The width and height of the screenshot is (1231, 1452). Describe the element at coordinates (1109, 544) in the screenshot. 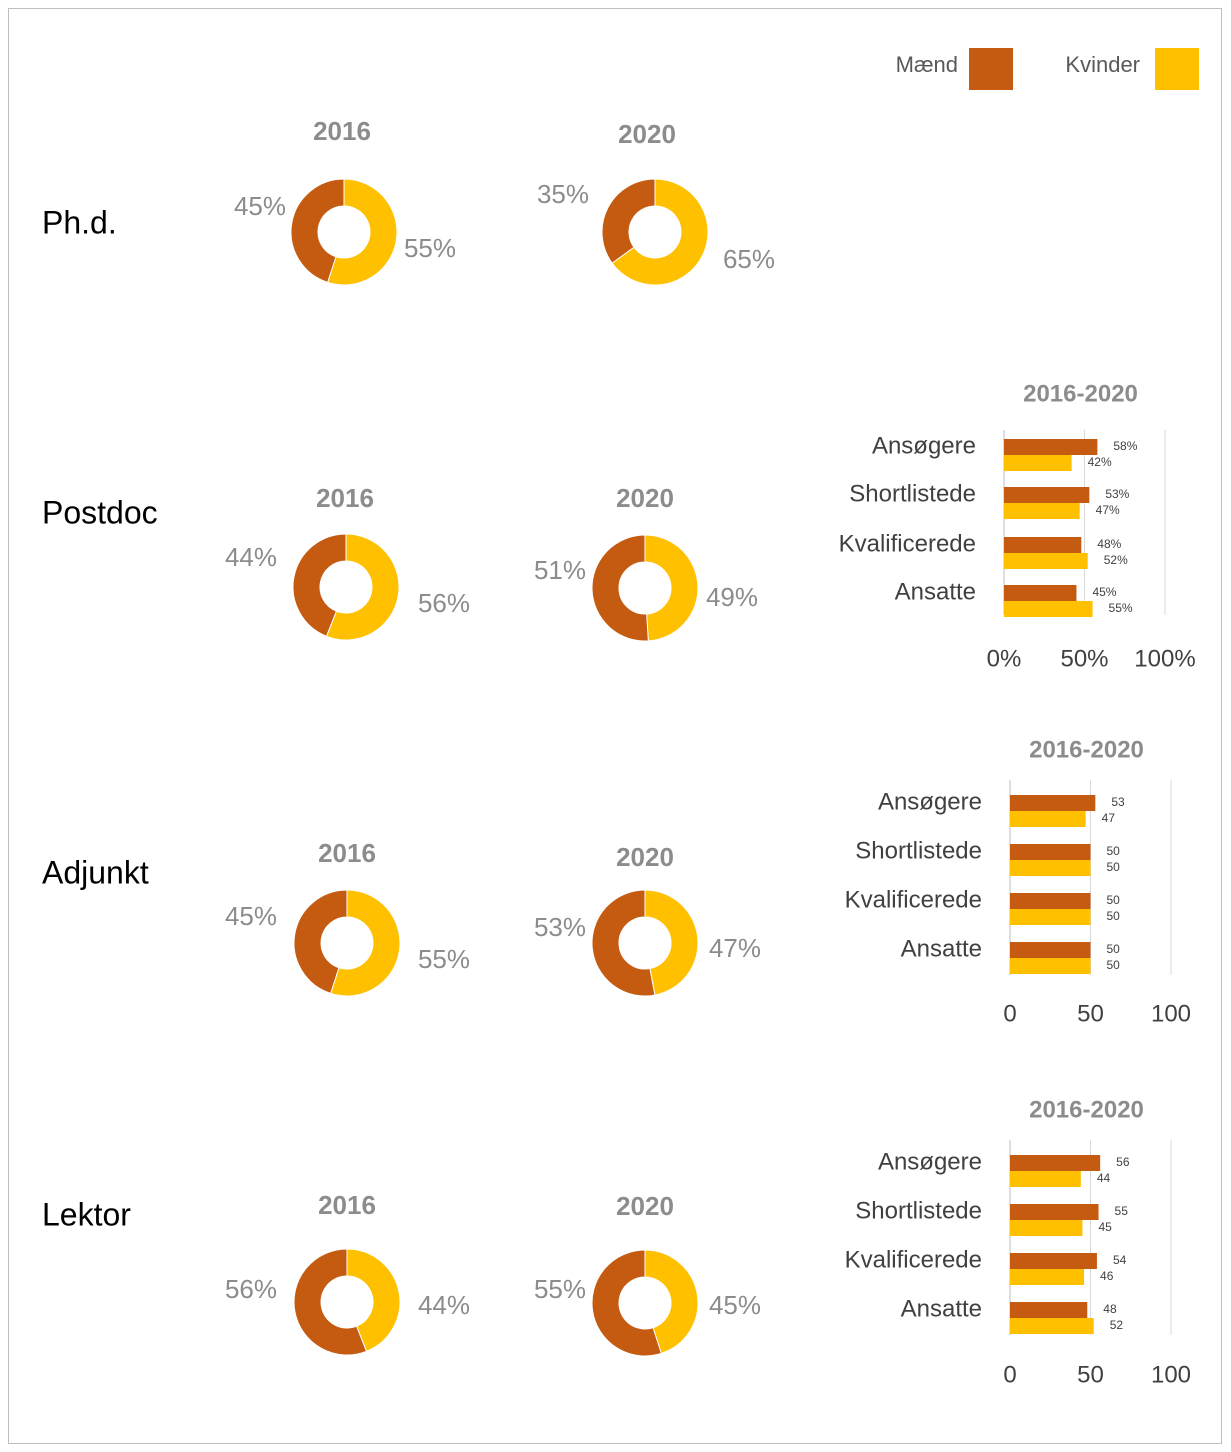

I see `bar-value-label: 48%` at that location.